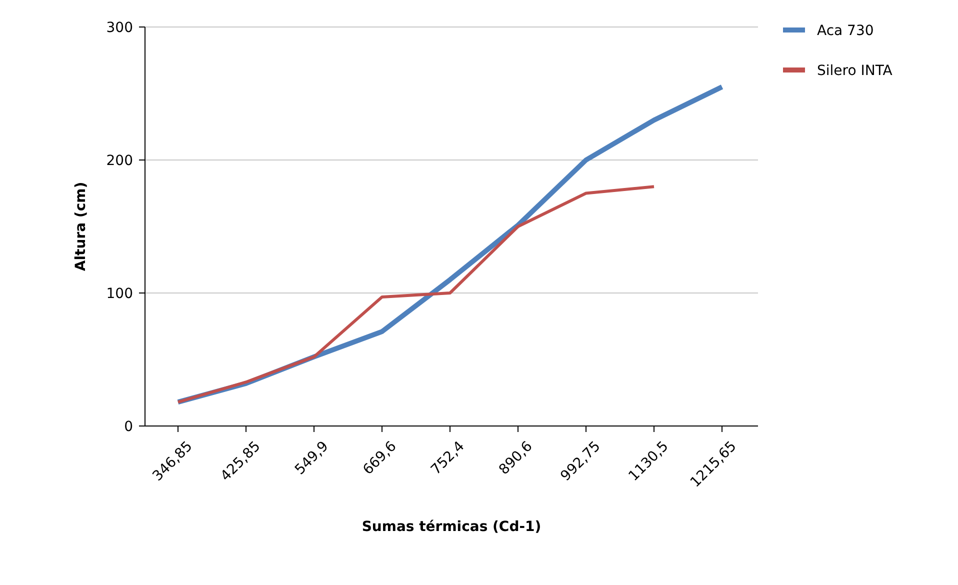 The image size is (958, 585). I want to click on legend-label: Aca 730, so click(845, 30).